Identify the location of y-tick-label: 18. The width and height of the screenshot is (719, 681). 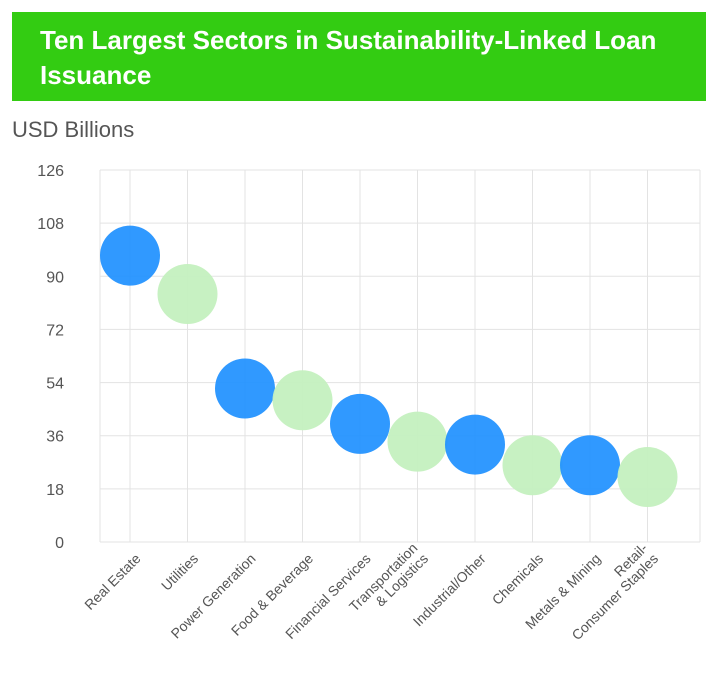
(55, 490).